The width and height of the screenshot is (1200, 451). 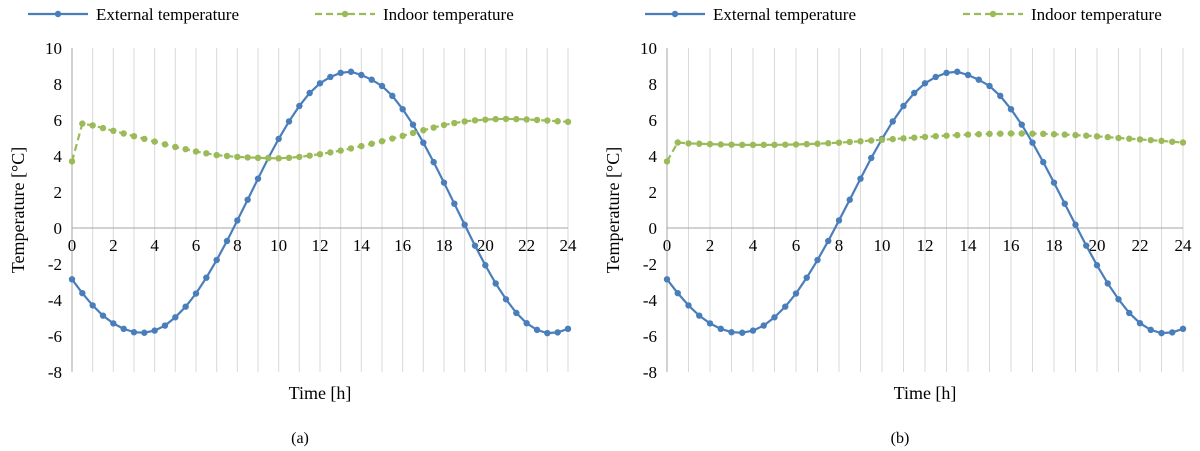 I want to click on legend-marker, so click(x=675, y=14).